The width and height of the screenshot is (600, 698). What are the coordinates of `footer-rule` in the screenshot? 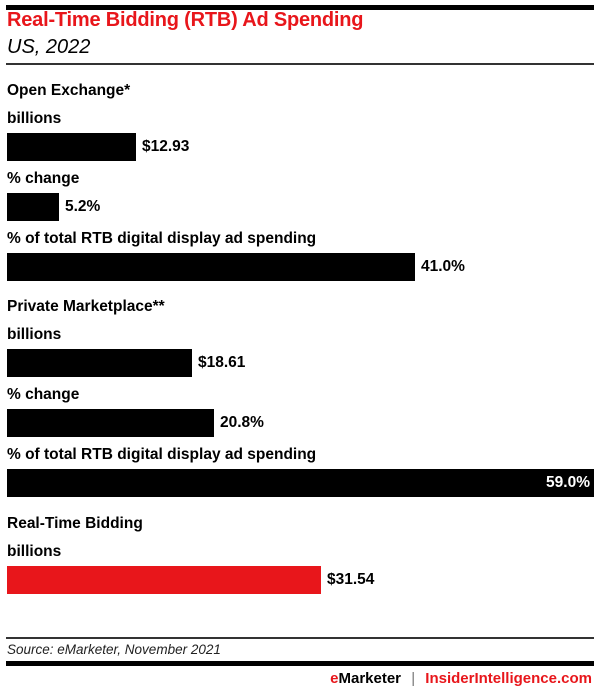 It's located at (300, 663).